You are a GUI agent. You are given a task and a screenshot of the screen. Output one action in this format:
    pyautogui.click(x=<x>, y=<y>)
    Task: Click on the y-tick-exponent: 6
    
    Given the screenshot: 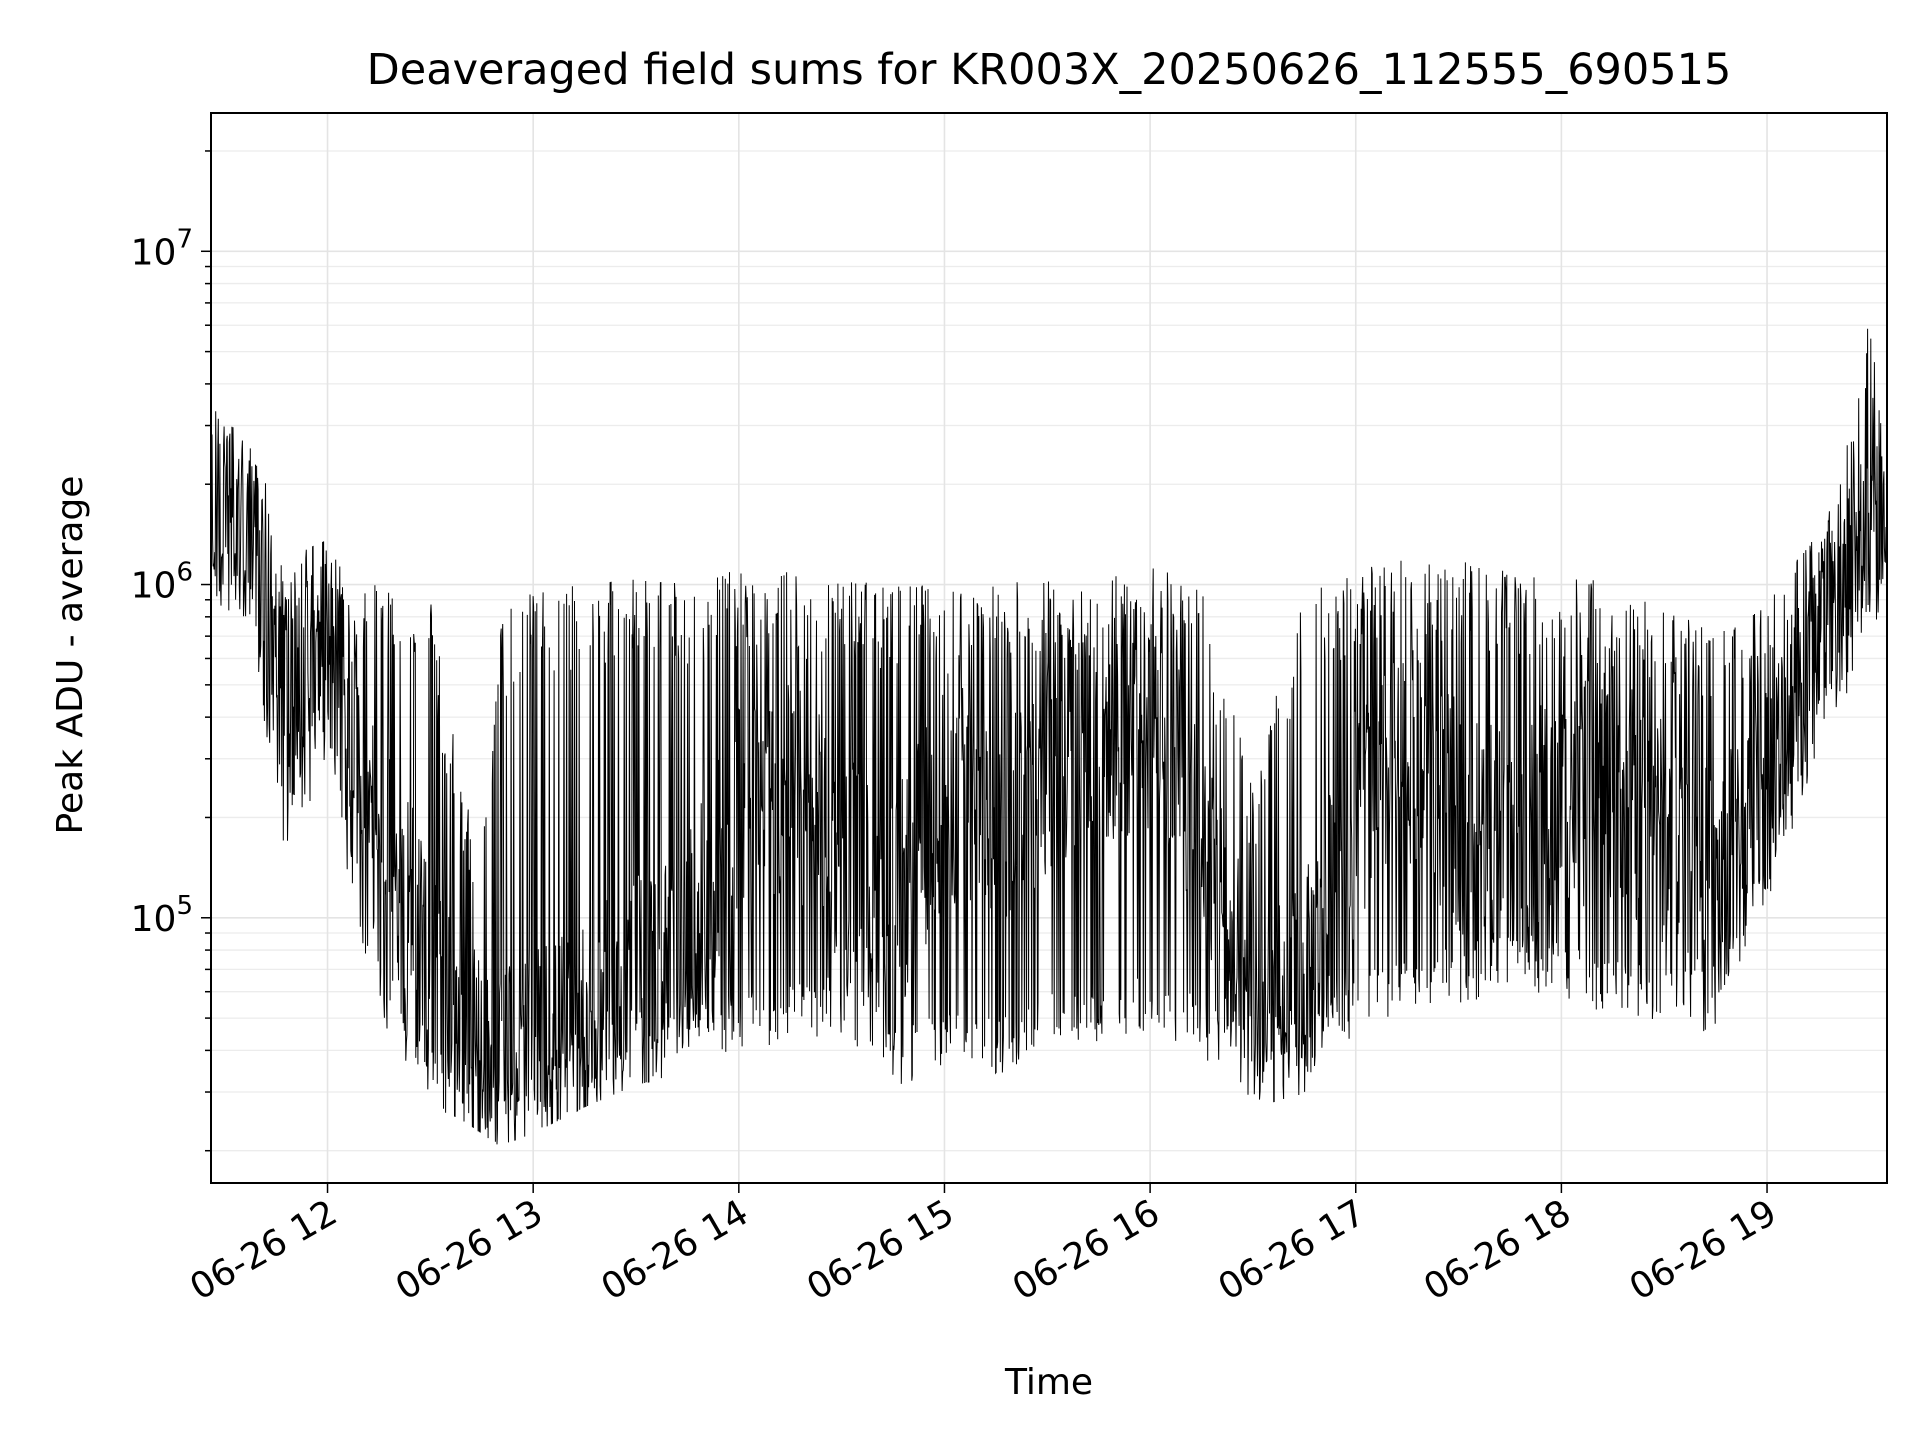 What is the action you would take?
    pyautogui.click(x=184, y=573)
    